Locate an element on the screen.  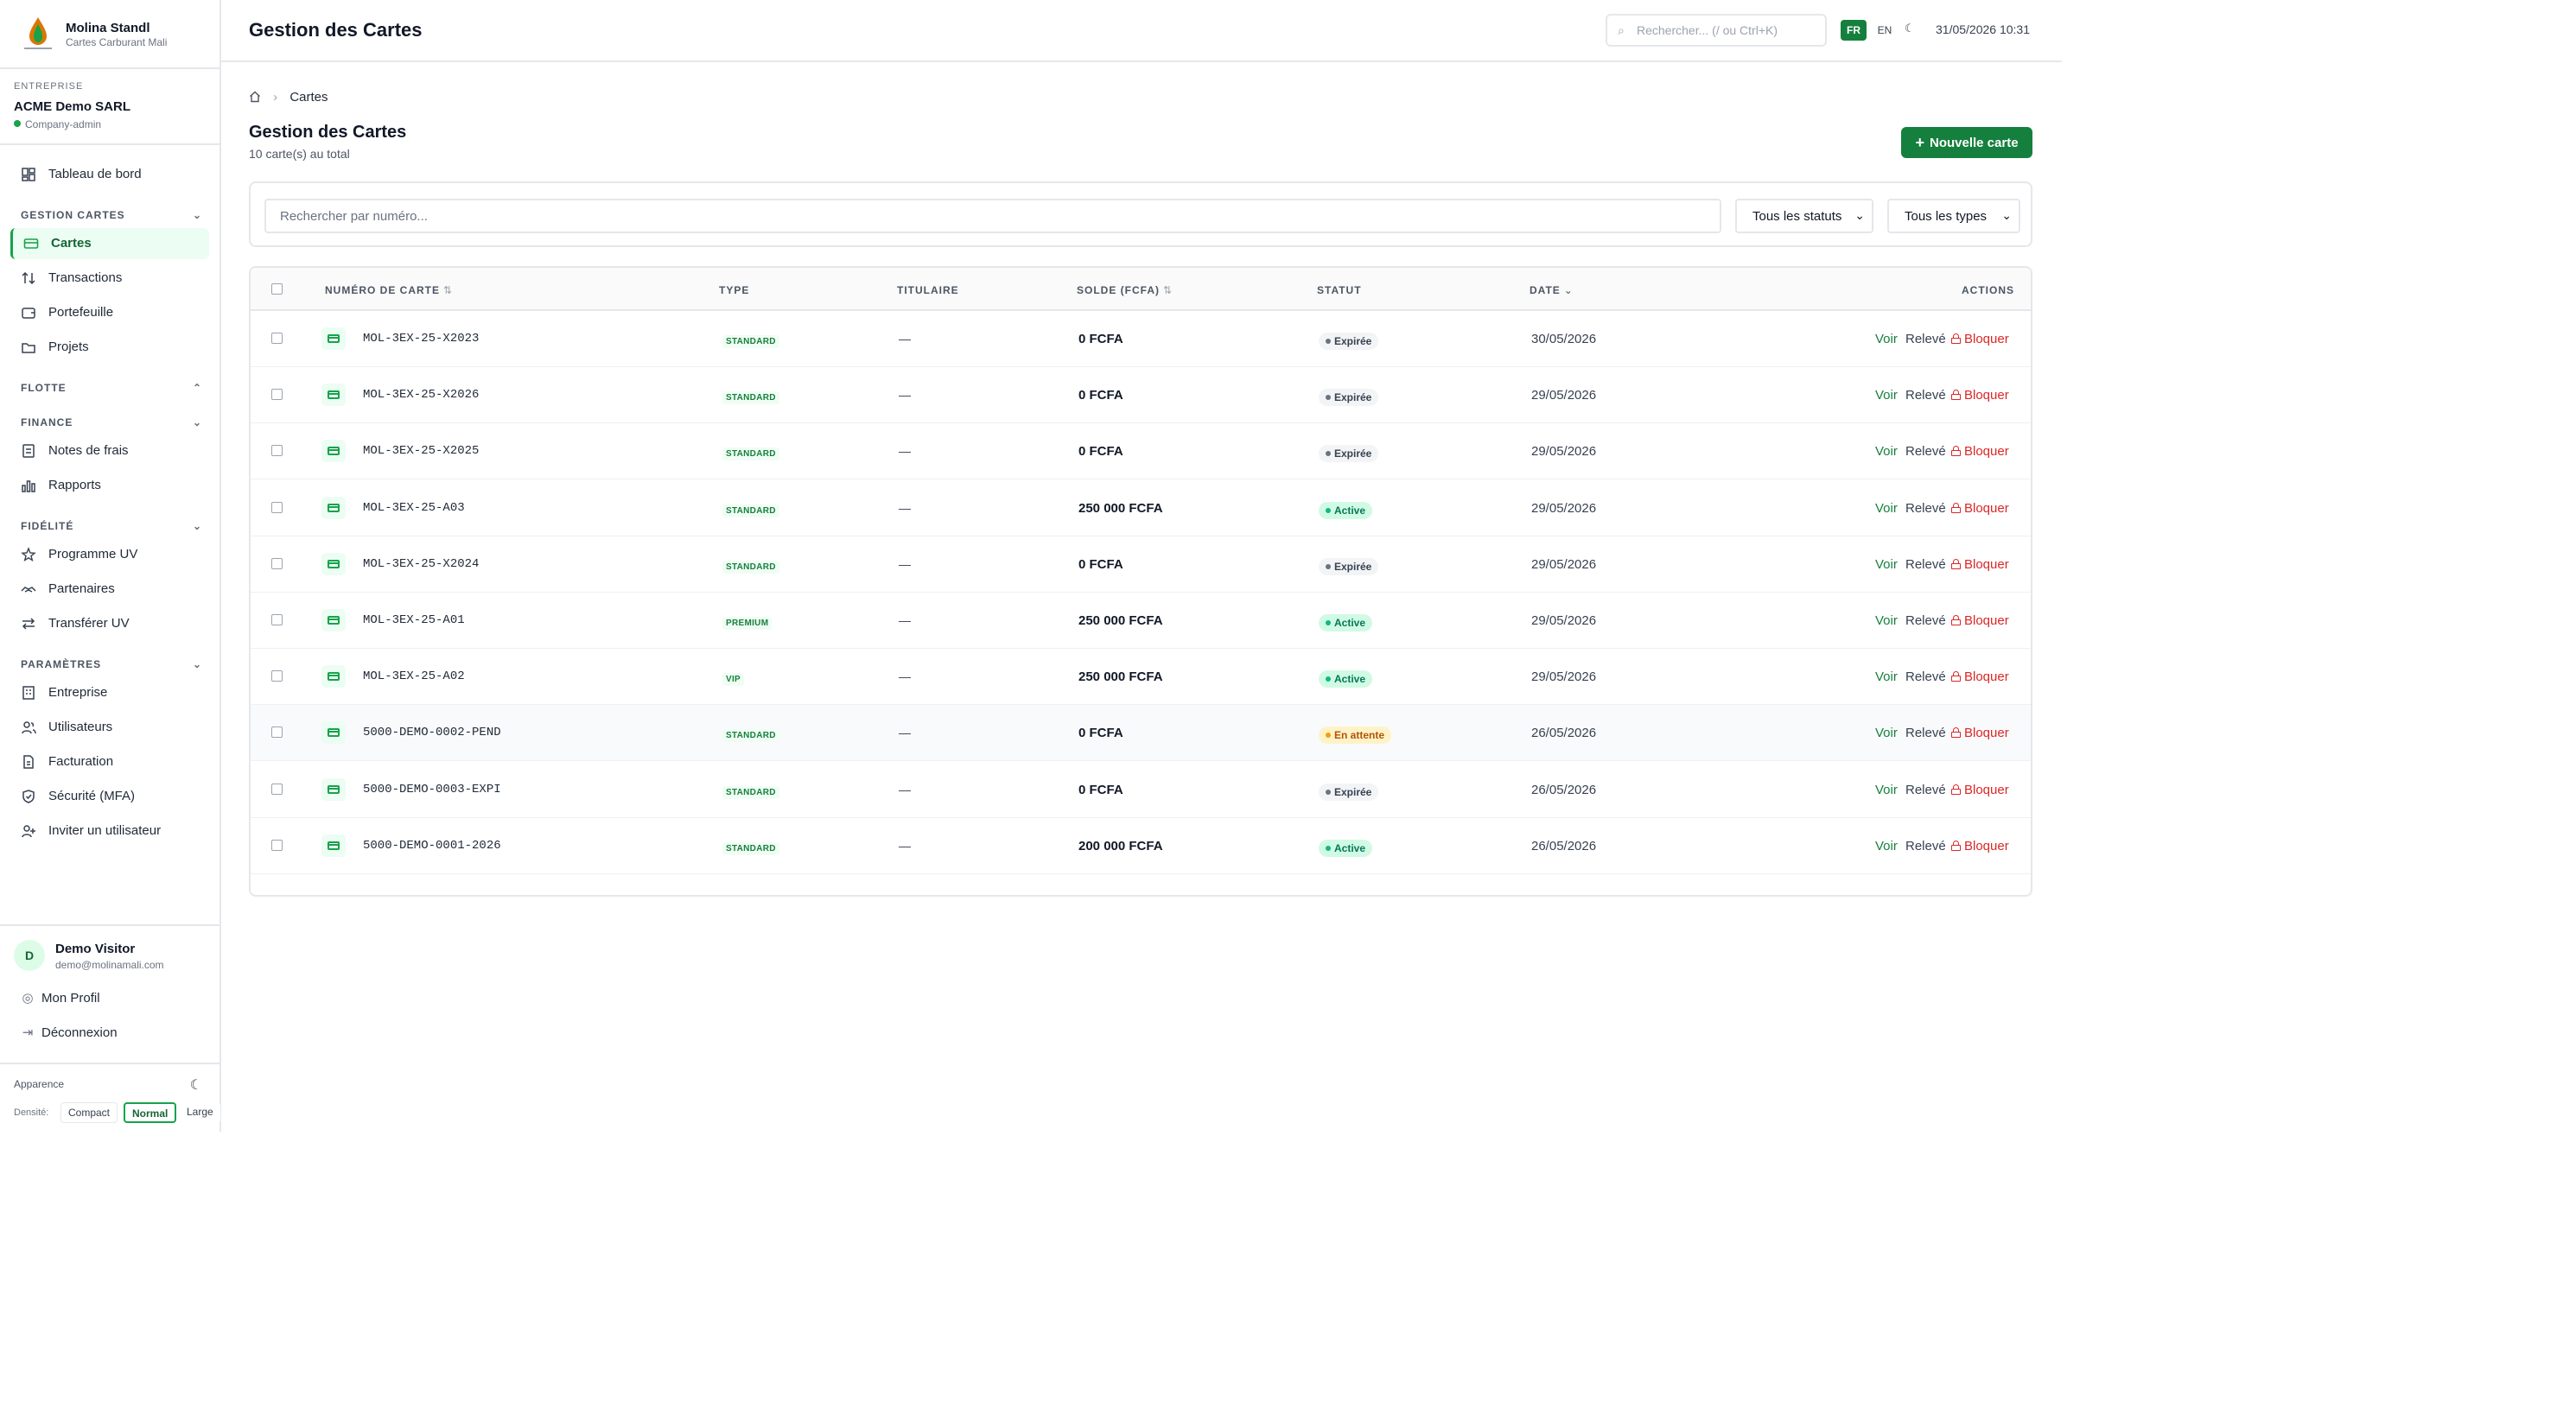
sidebar-item-securite: Sécurité (MFA) is located at coordinates (110, 797).